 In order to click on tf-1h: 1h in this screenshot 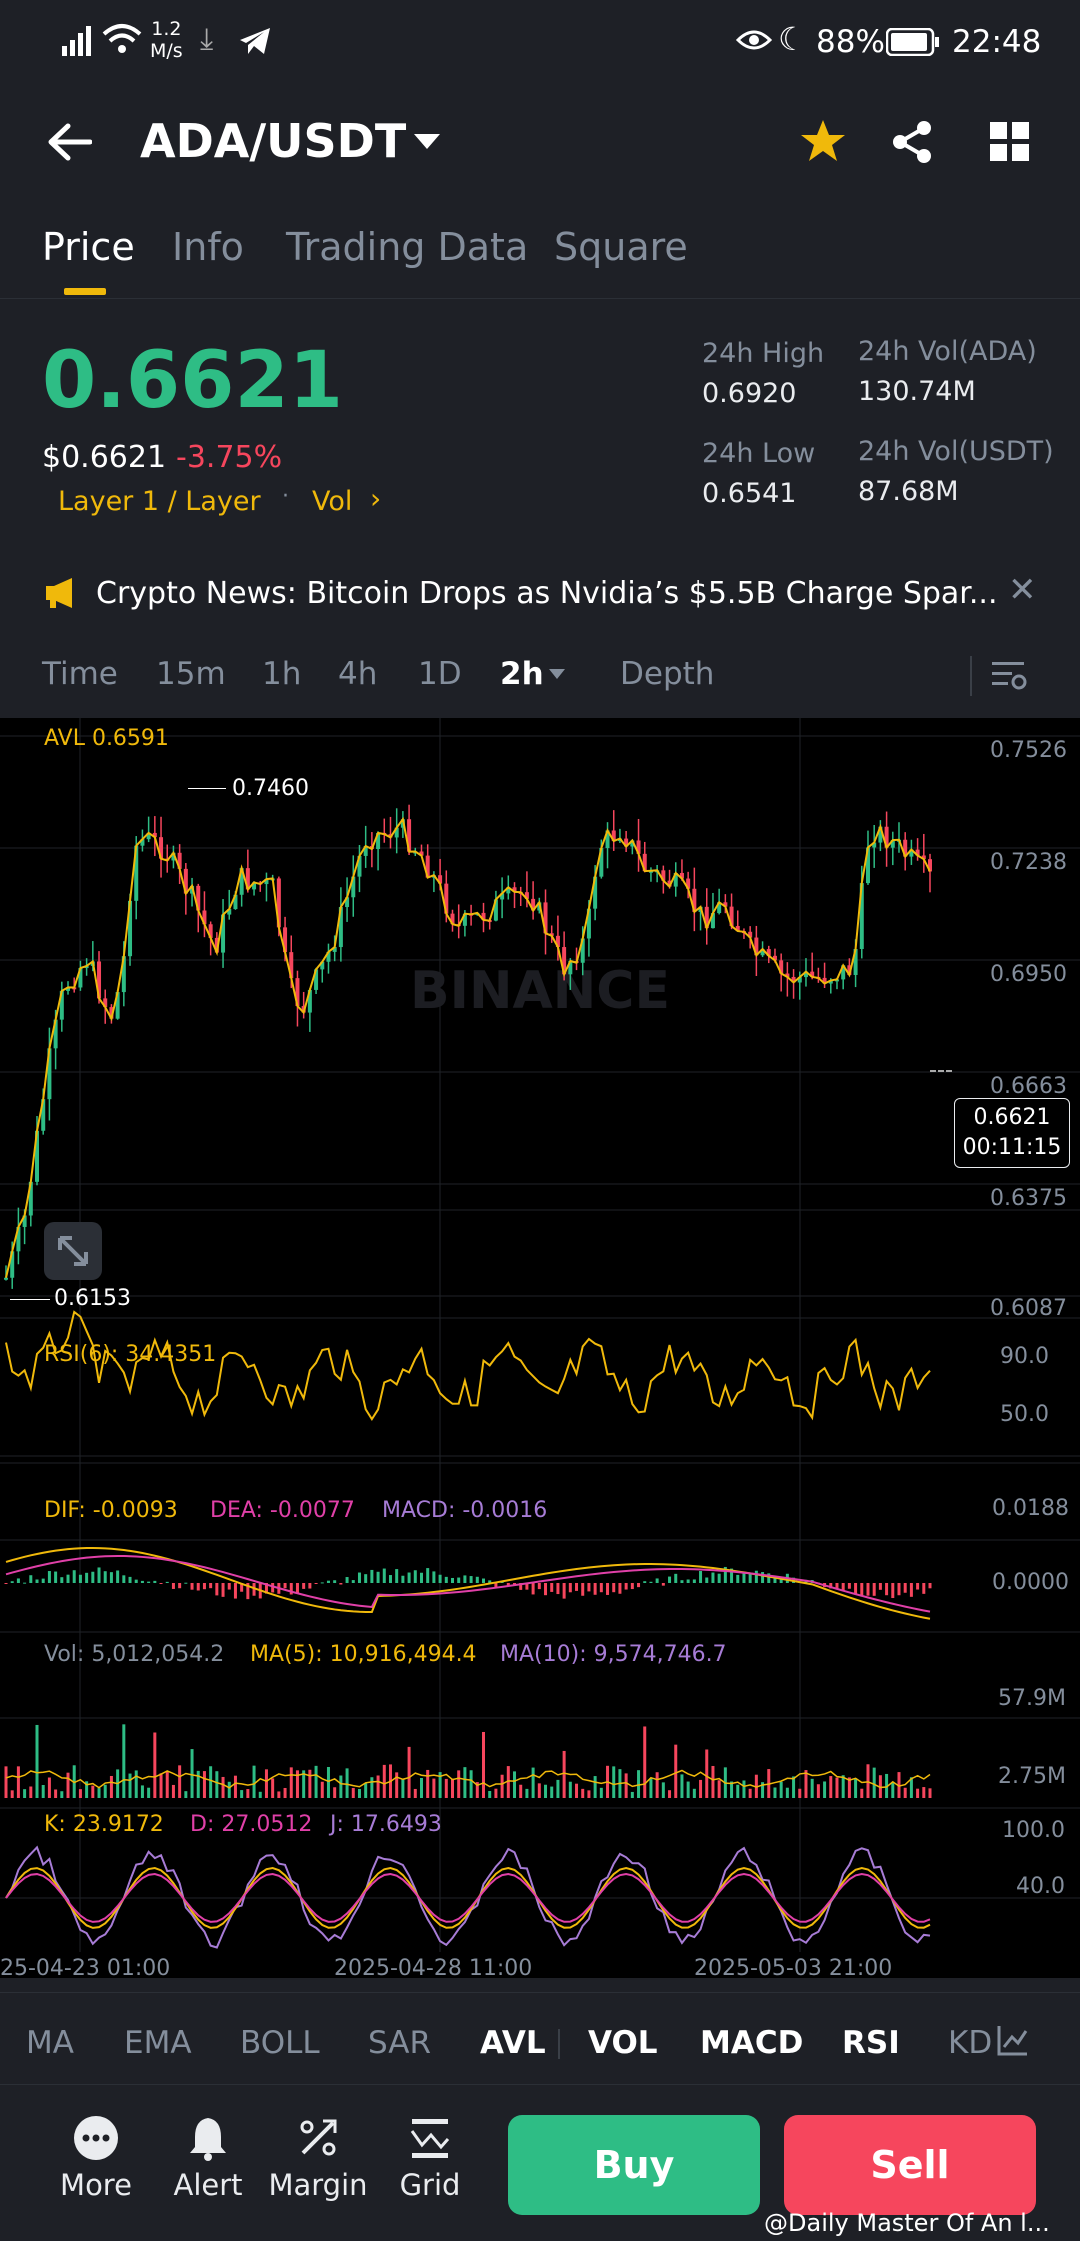, I will do `click(282, 674)`.